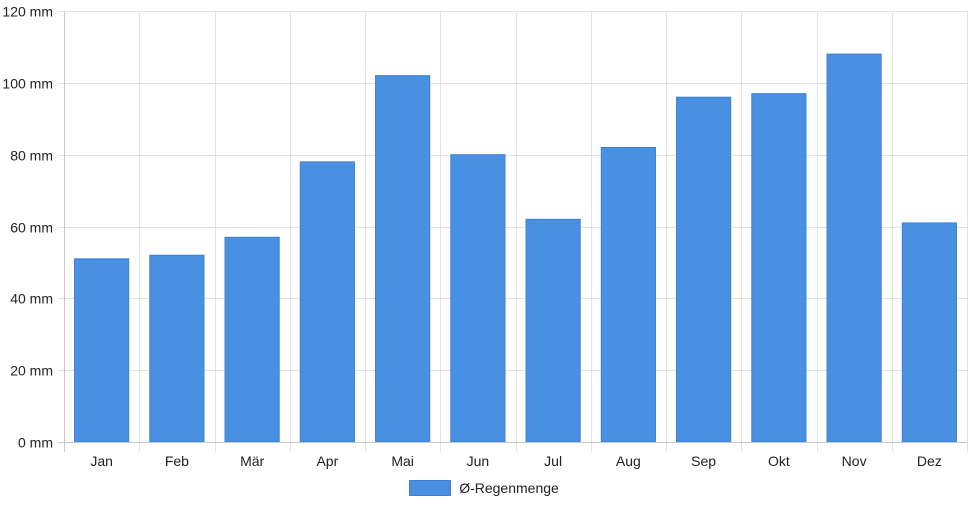 The image size is (968, 508). I want to click on y-tick-label: 80 mm, so click(31, 156).